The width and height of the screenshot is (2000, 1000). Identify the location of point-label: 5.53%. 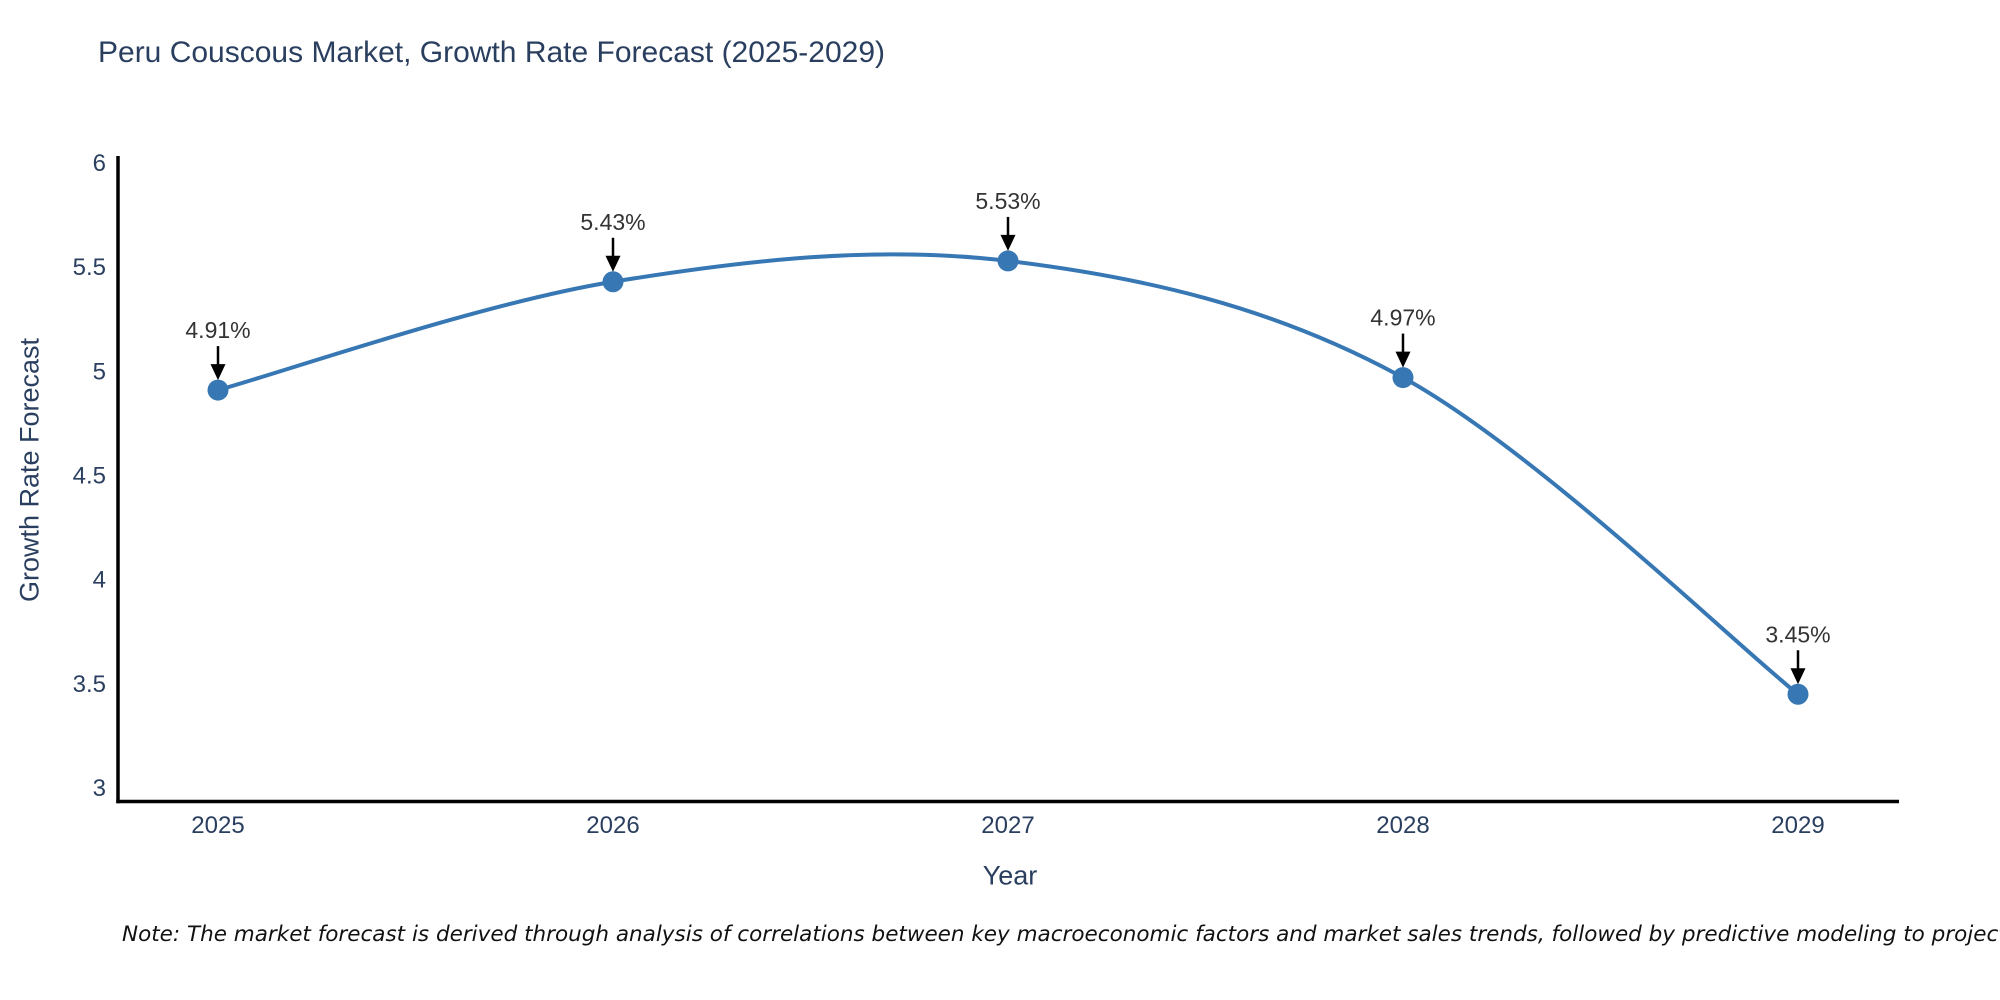
(1007, 201).